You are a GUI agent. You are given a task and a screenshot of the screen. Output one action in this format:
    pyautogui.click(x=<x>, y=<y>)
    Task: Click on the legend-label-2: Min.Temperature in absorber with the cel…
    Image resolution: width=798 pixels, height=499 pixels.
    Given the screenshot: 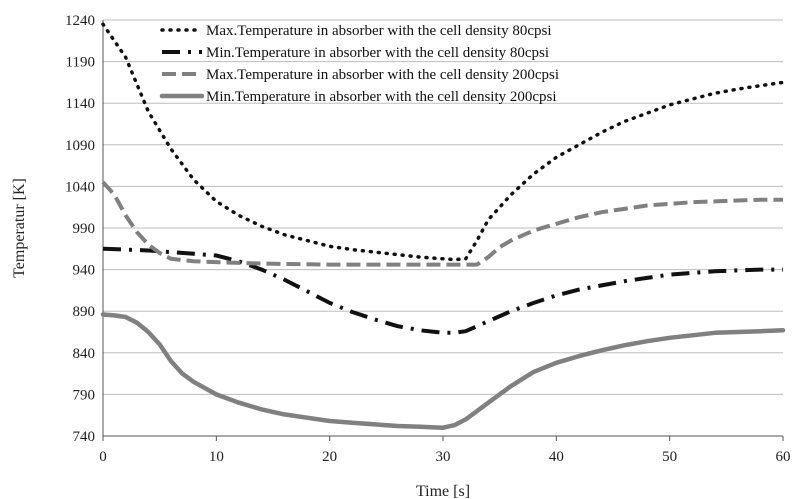 What is the action you would take?
    pyautogui.click(x=377, y=53)
    